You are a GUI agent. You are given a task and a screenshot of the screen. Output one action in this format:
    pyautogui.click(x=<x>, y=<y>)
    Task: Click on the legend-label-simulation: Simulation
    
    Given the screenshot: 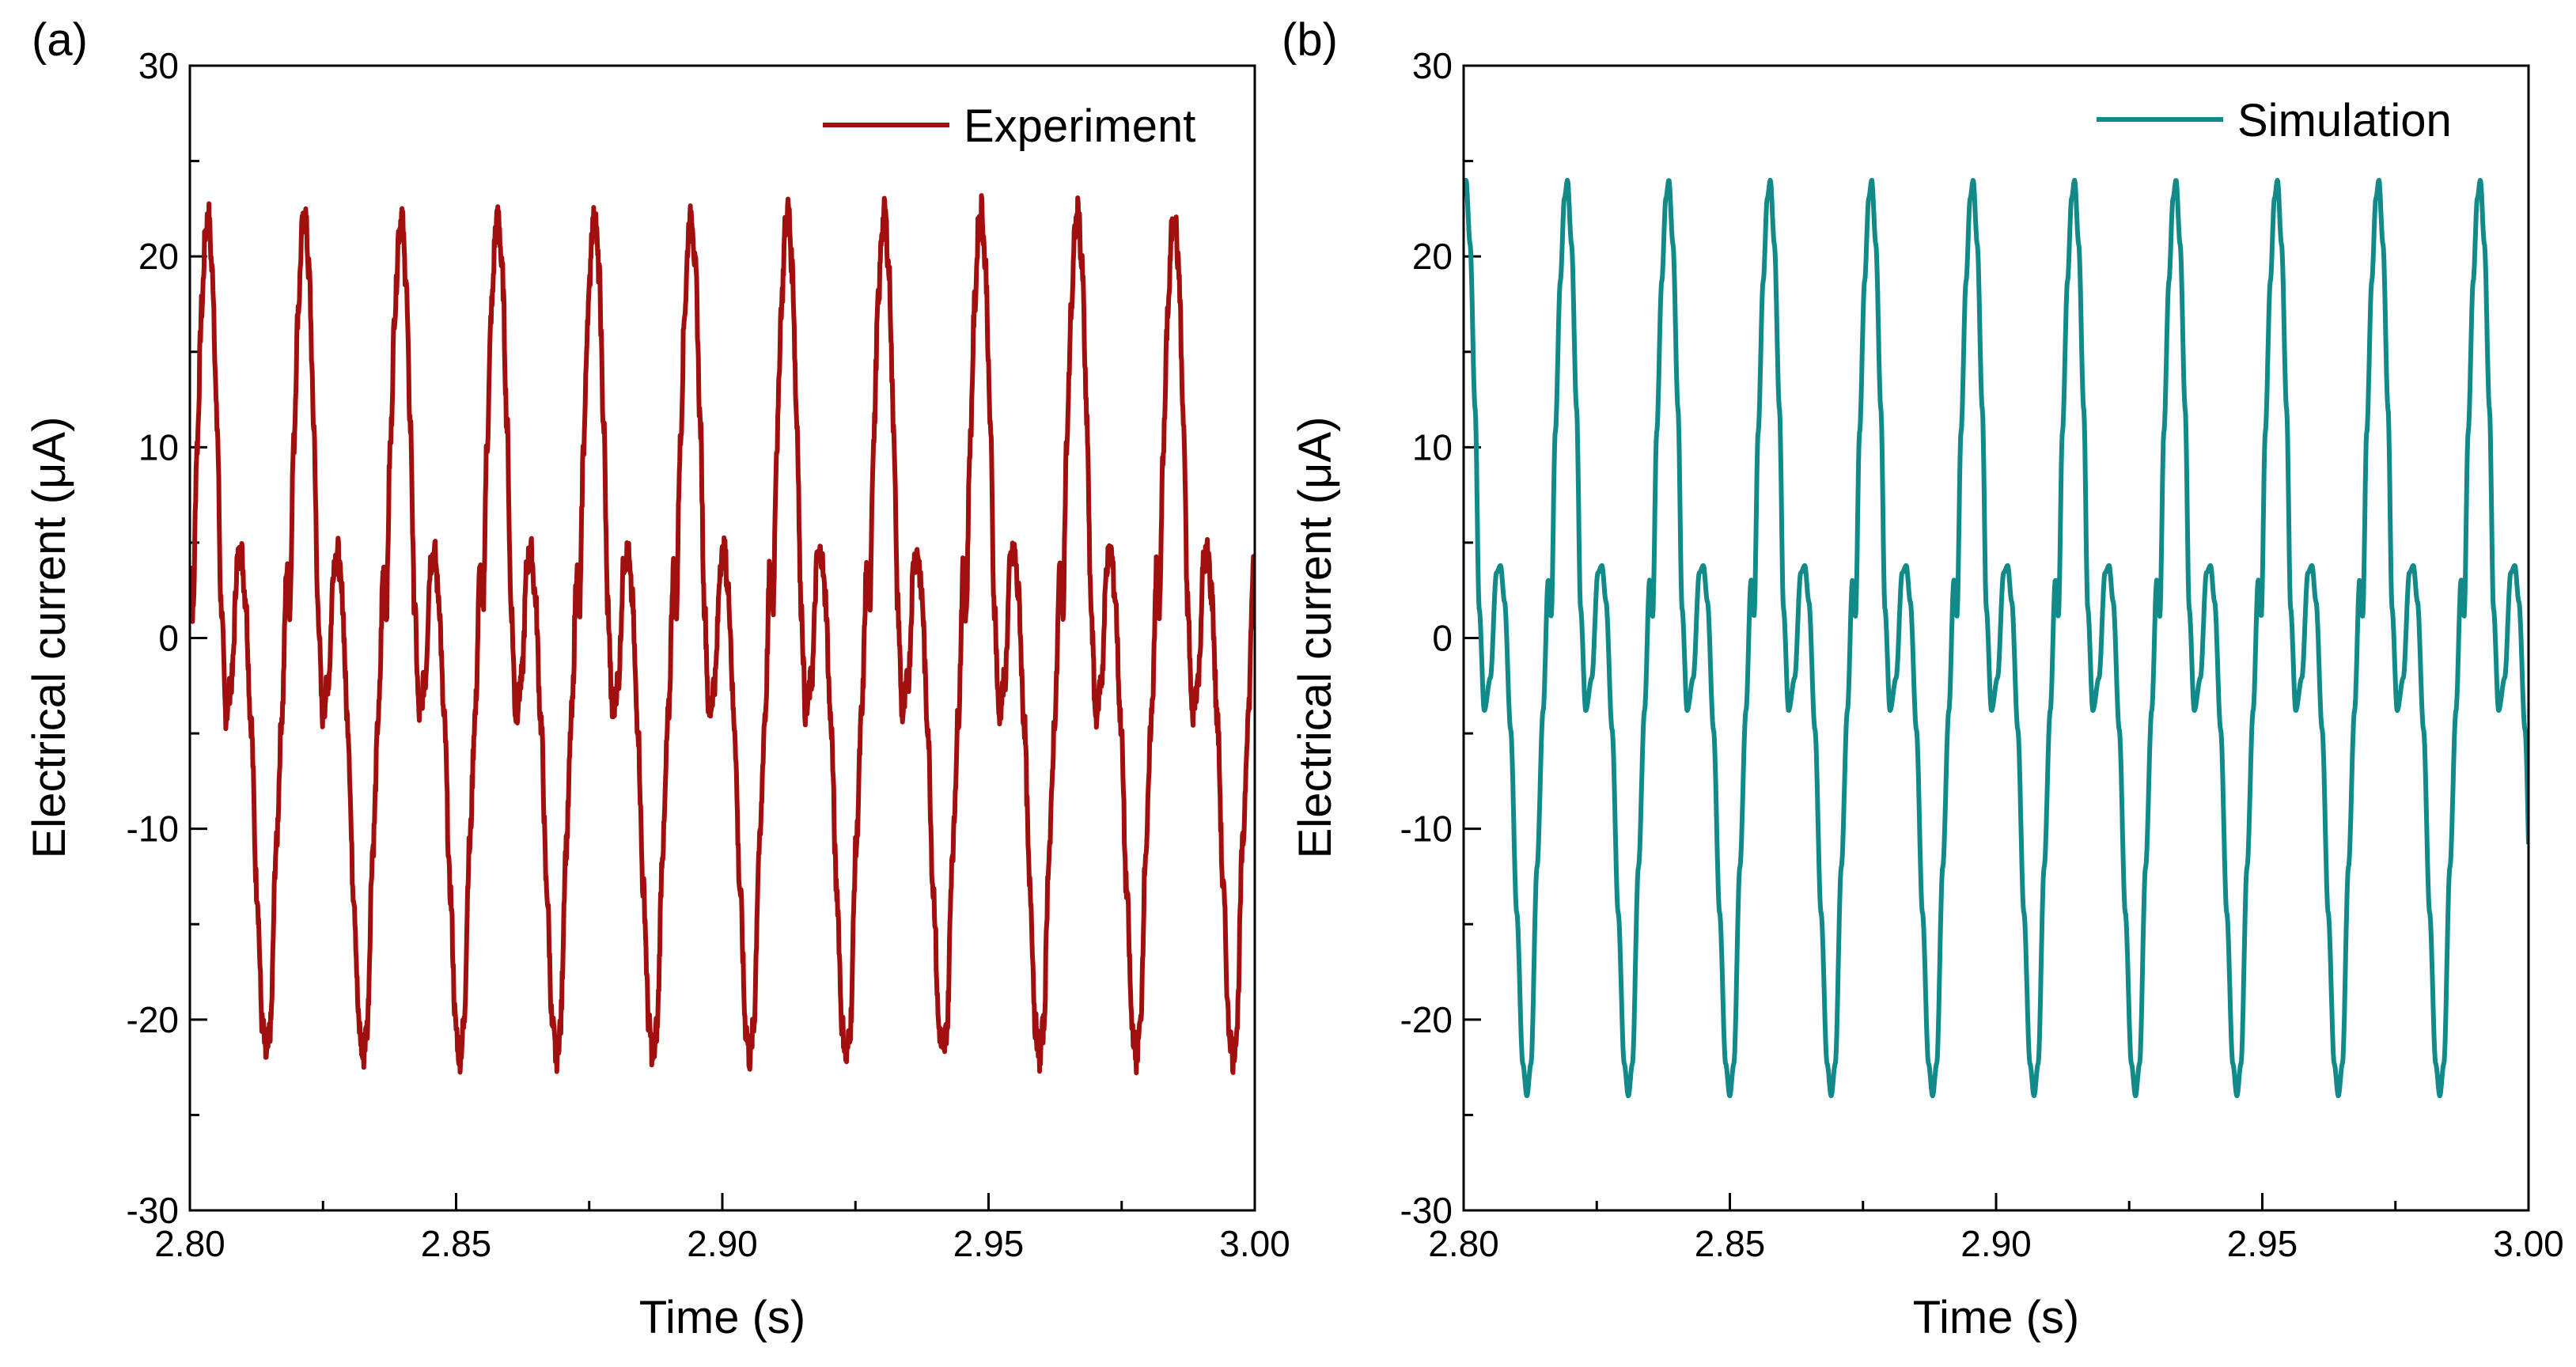 What is the action you would take?
    pyautogui.click(x=2344, y=120)
    